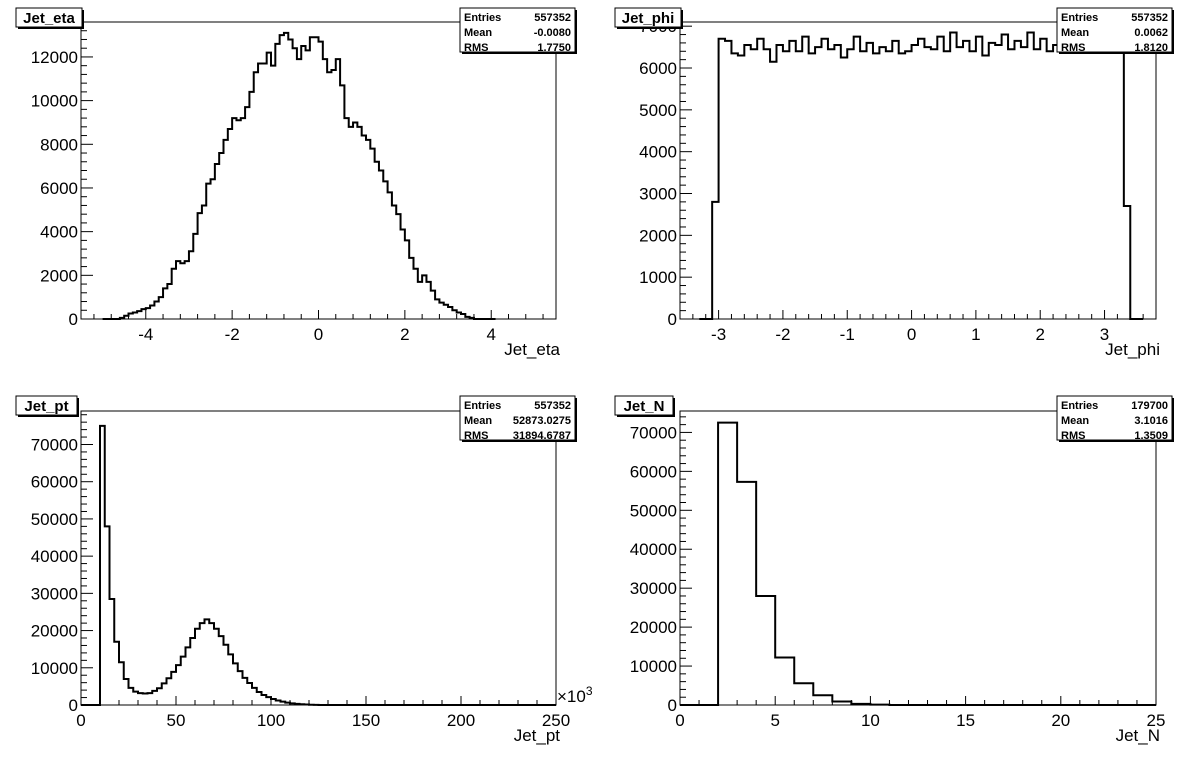 The width and height of the screenshot is (1196, 772). Describe the element at coordinates (537, 735) in the screenshot. I see `x-axis-label: Jet_pt` at that location.